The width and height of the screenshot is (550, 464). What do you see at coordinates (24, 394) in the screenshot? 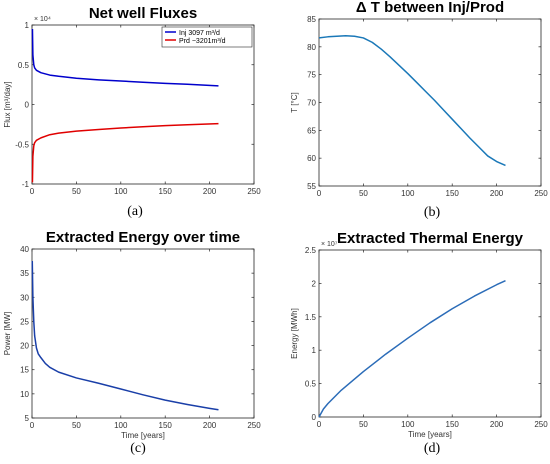
I see `y-tick-label: 10` at bounding box center [24, 394].